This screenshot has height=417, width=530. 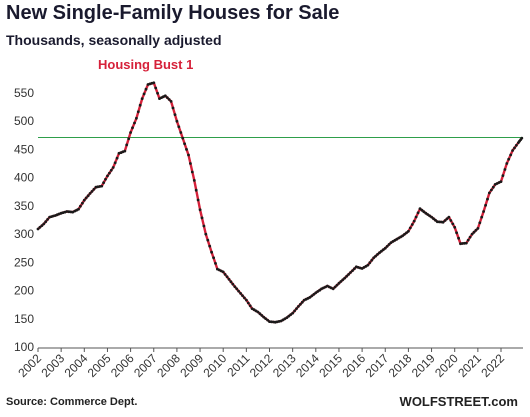 I want to click on x-tick-label: 2011, so click(x=238, y=365).